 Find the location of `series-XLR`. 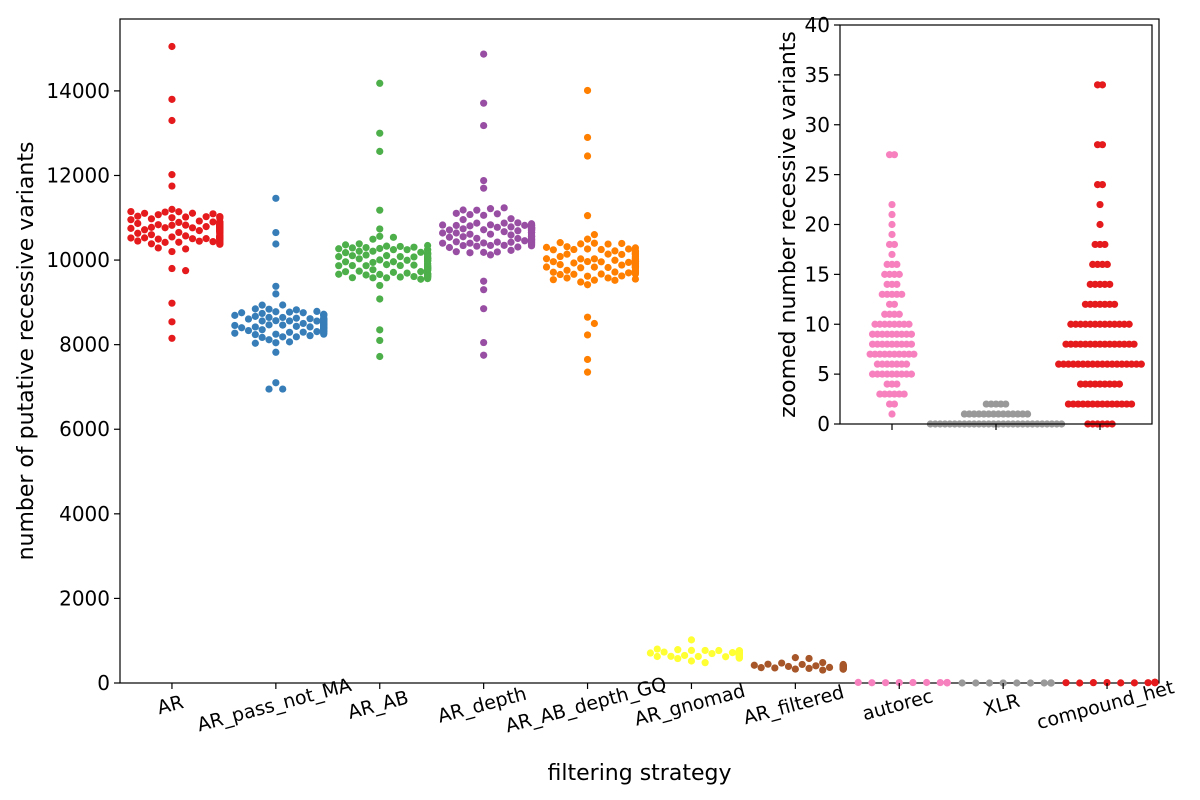

series-XLR is located at coordinates (1006, 683).